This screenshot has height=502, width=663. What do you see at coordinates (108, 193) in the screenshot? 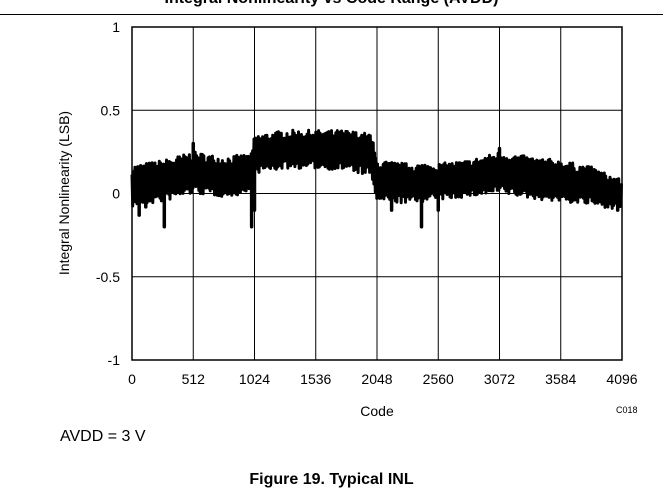
I see `y-tick-labels: 1 0.5 0 -0.5 -1` at bounding box center [108, 193].